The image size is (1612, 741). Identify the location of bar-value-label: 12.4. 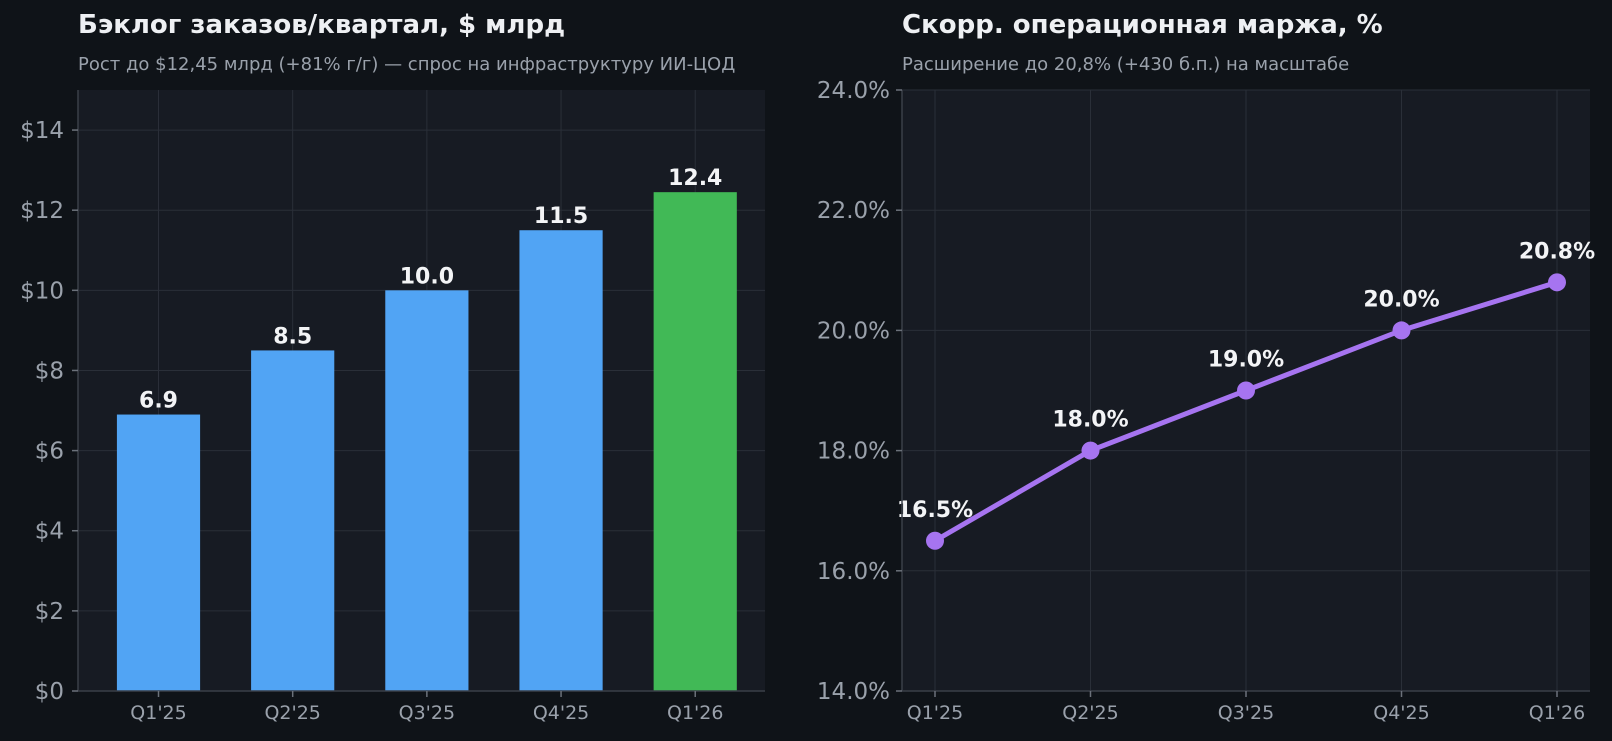
(695, 178).